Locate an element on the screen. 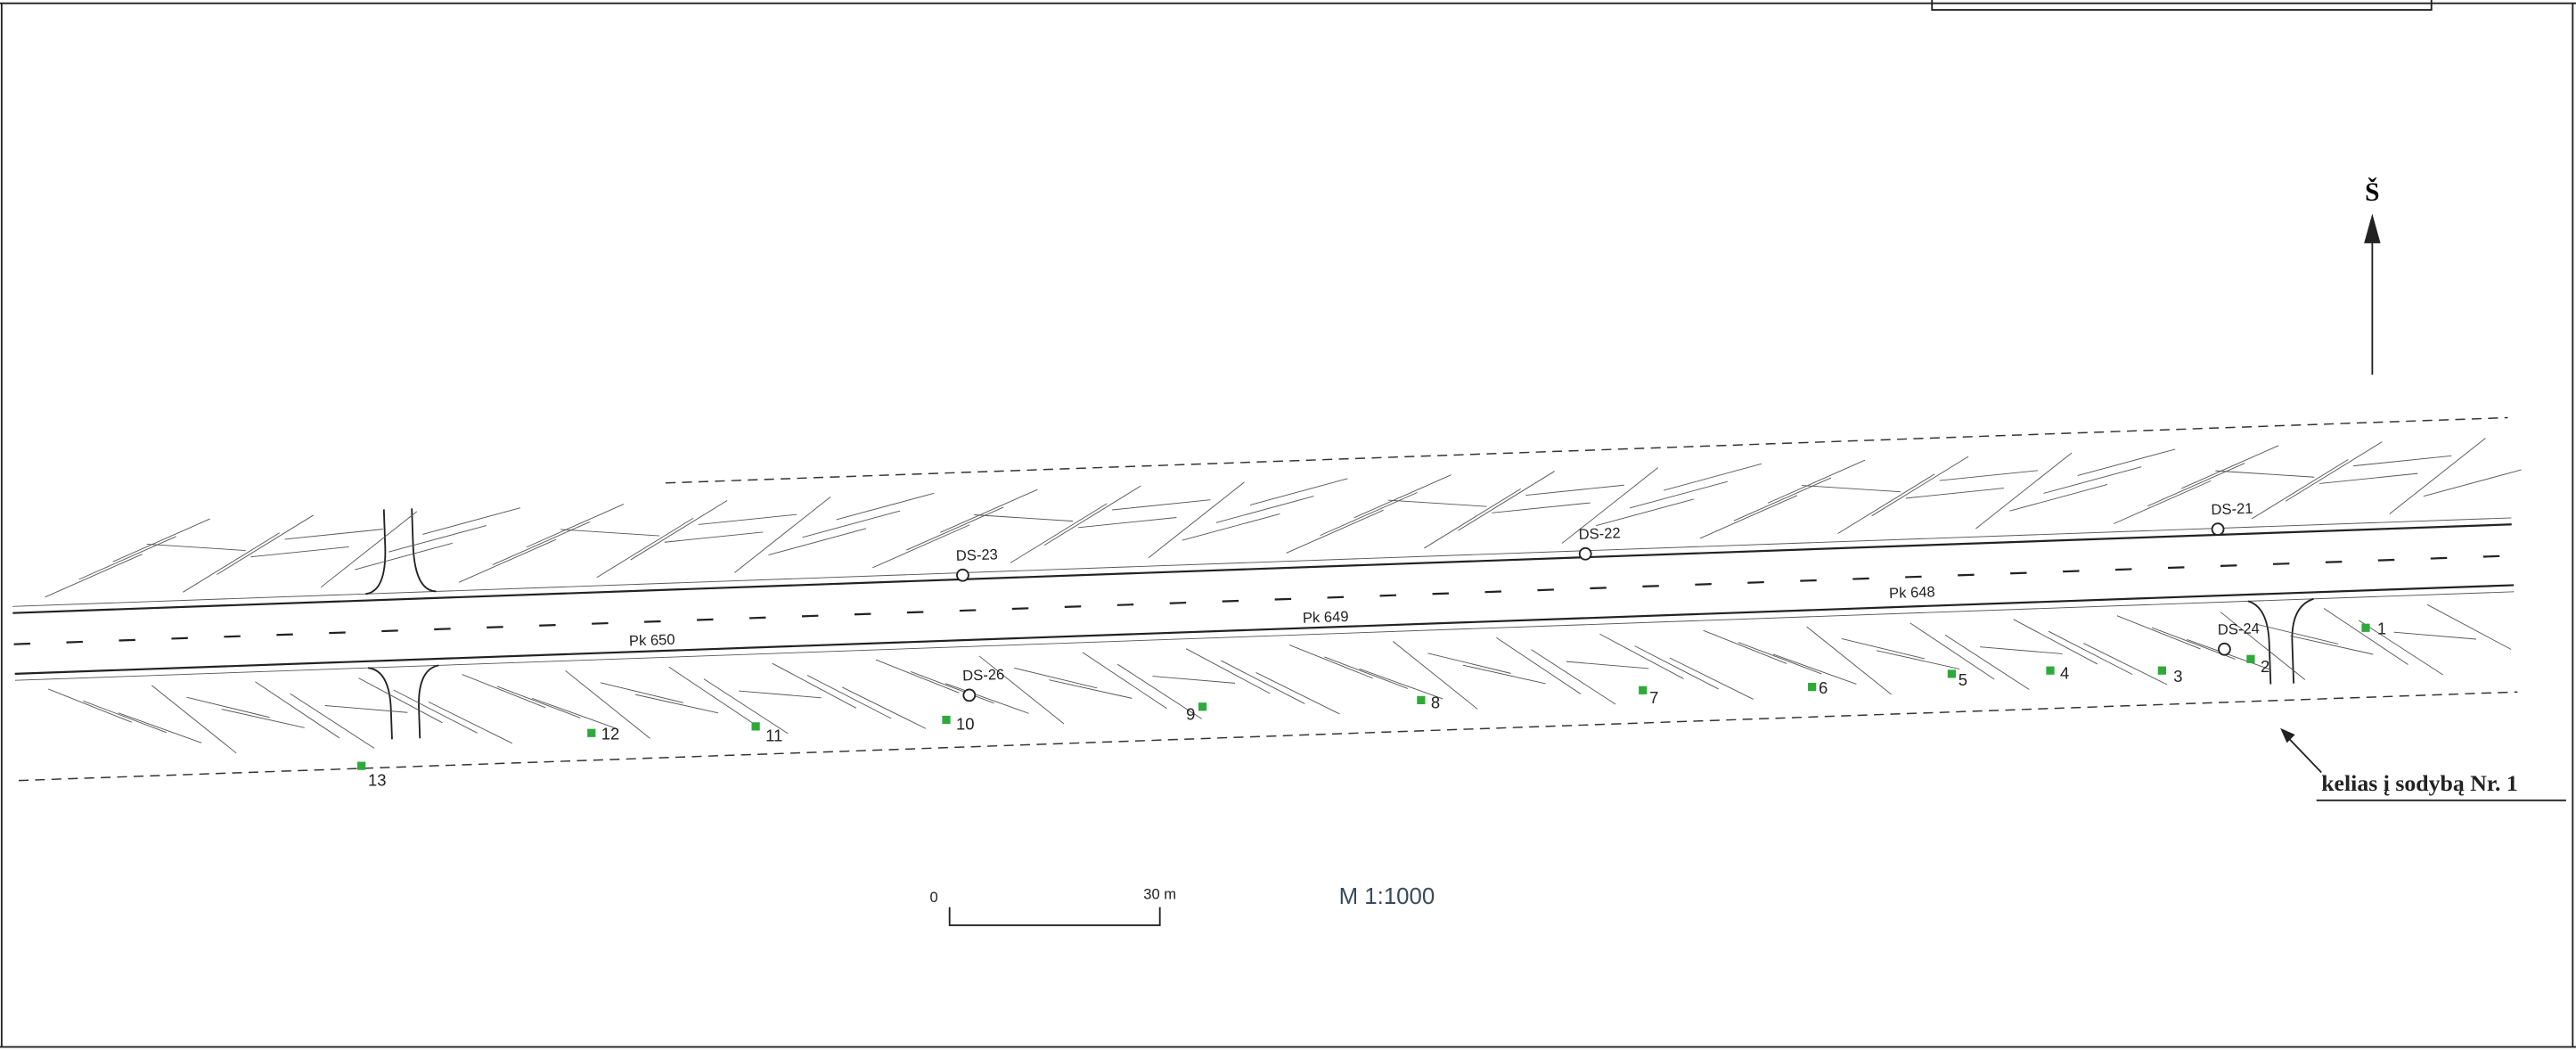 This screenshot has width=2576, height=1051. point-label: 5 is located at coordinates (1963, 679).